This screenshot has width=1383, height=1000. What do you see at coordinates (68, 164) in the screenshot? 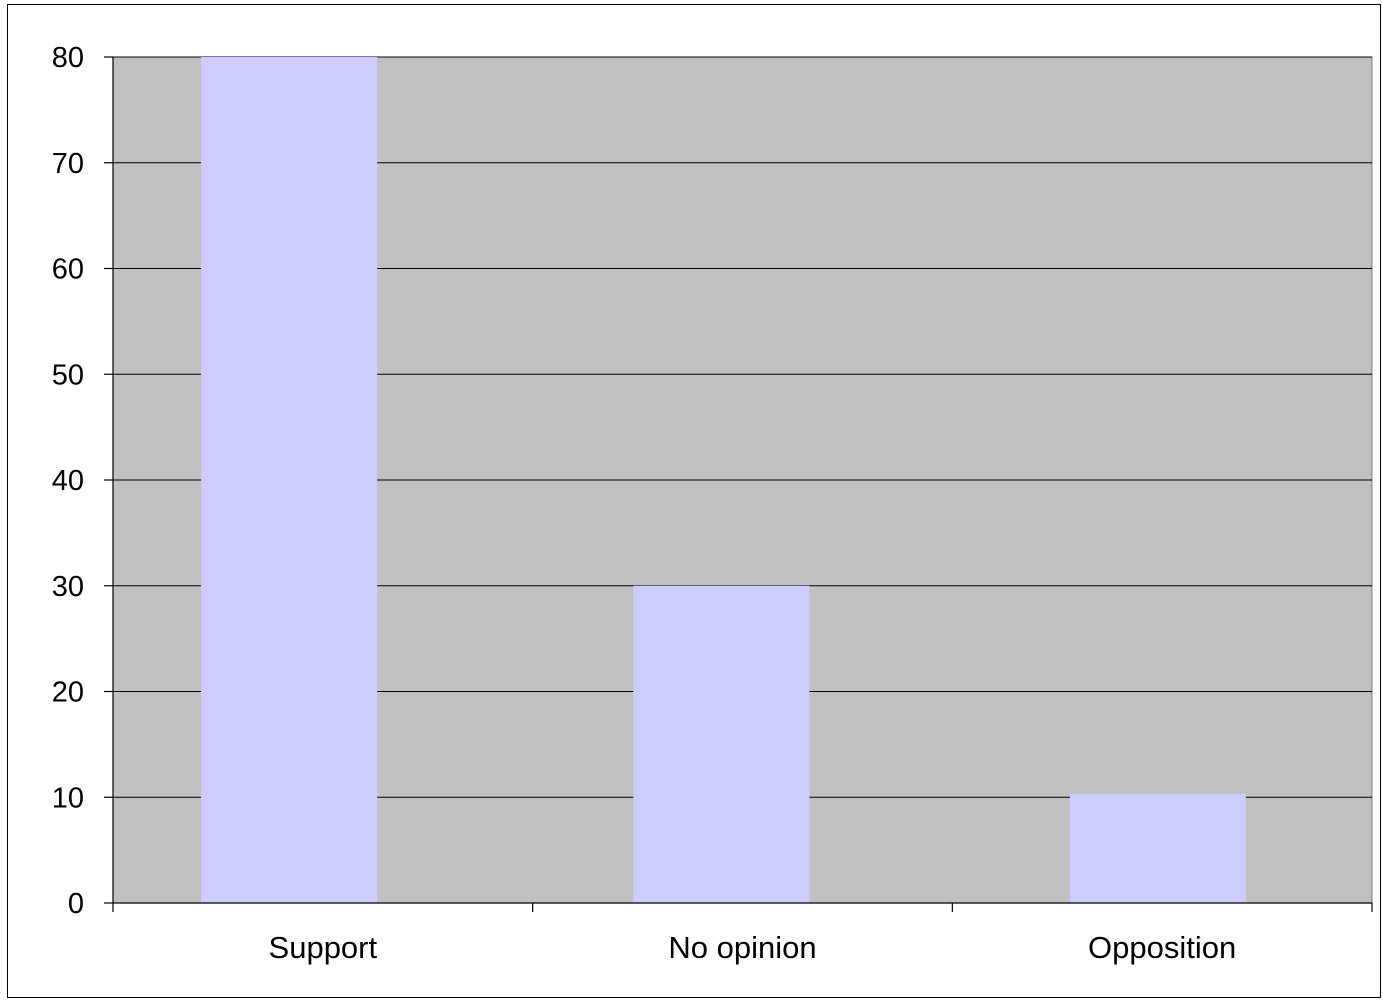
I see `y-tick-label: 70` at bounding box center [68, 164].